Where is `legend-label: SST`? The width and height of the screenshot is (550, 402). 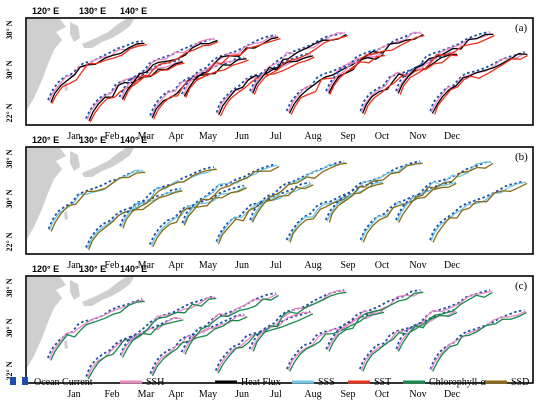 legend-label: SST is located at coordinates (382, 382).